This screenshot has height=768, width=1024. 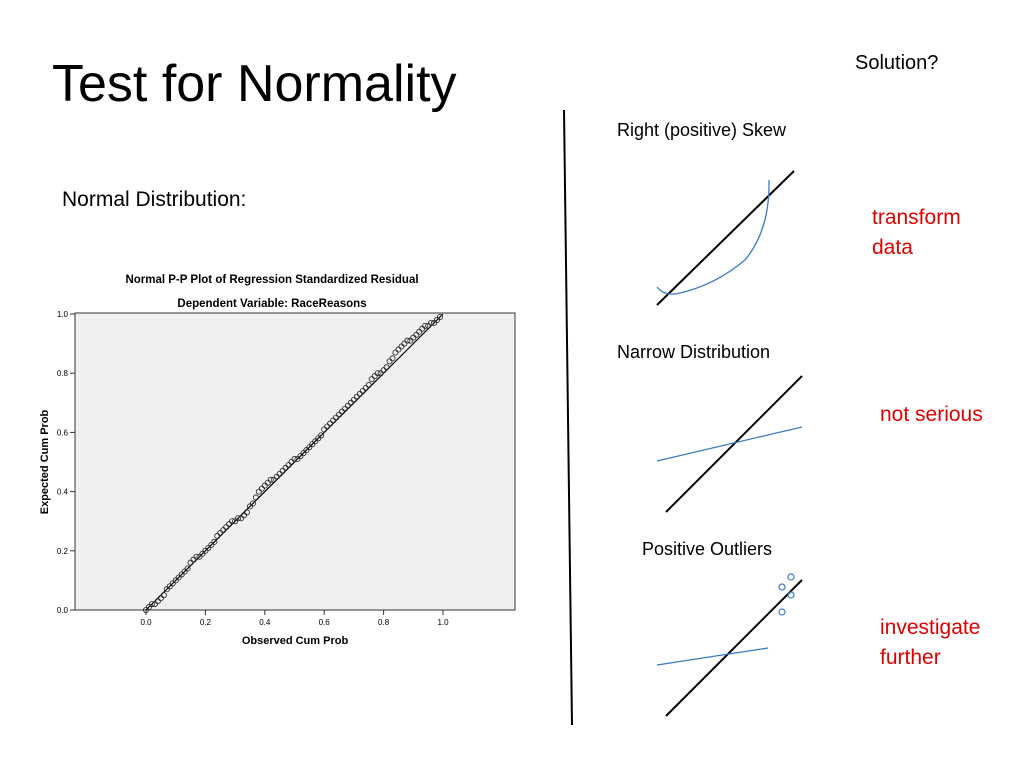 I want to click on section-label-right-skew: Right (positive) Skew, so click(x=702, y=130).